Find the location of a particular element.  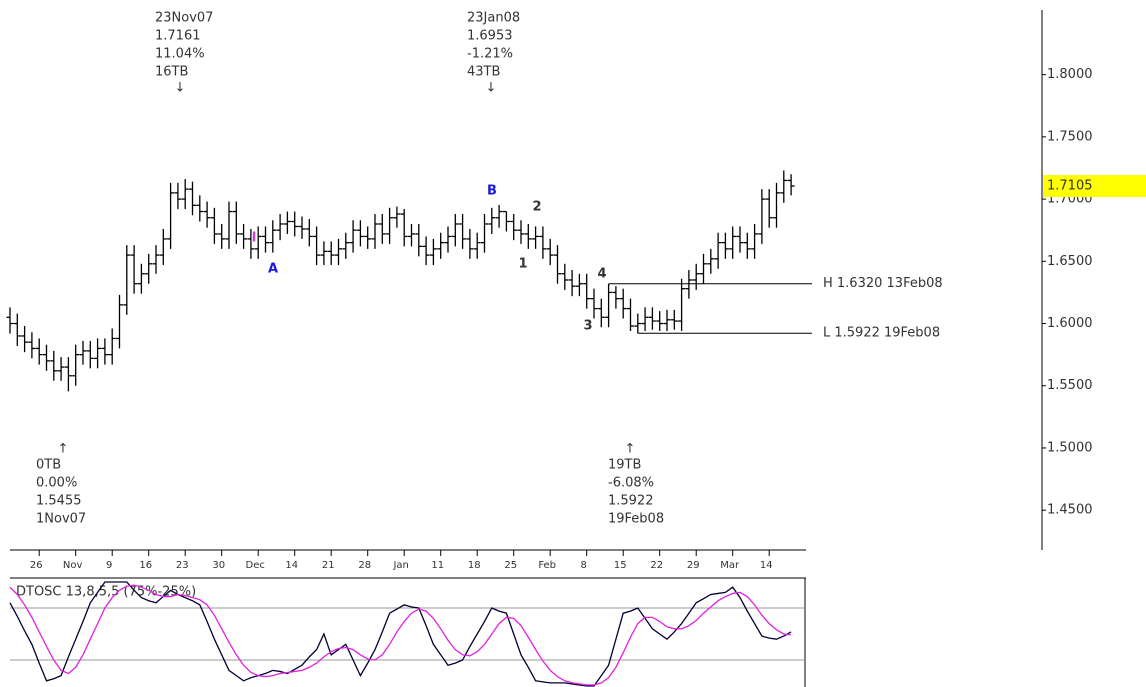

wave-label: 2 is located at coordinates (536, 207).